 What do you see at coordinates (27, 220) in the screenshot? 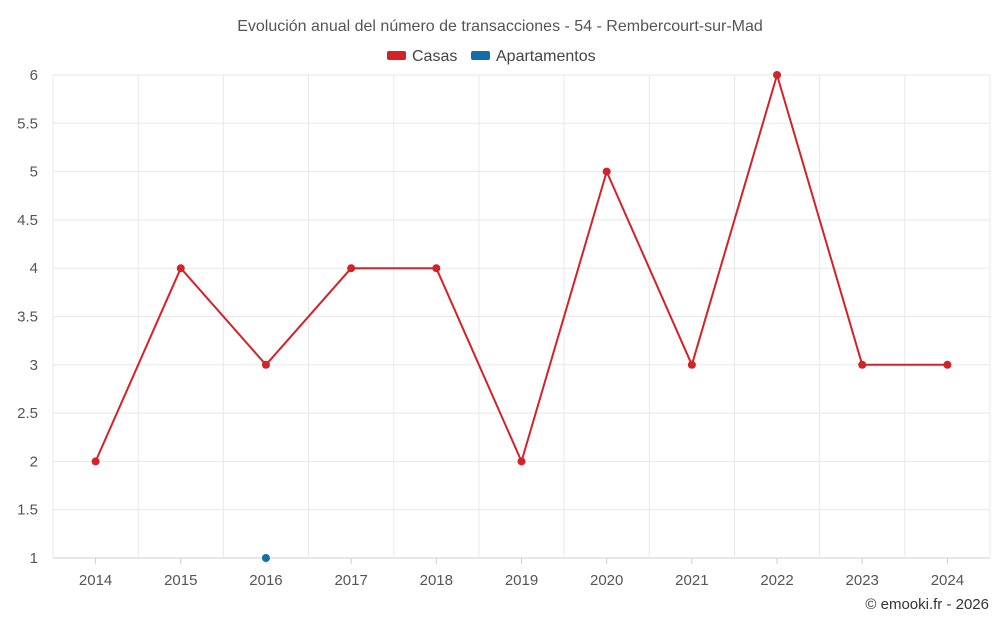
I see `y-tick-label: 4.5` at bounding box center [27, 220].